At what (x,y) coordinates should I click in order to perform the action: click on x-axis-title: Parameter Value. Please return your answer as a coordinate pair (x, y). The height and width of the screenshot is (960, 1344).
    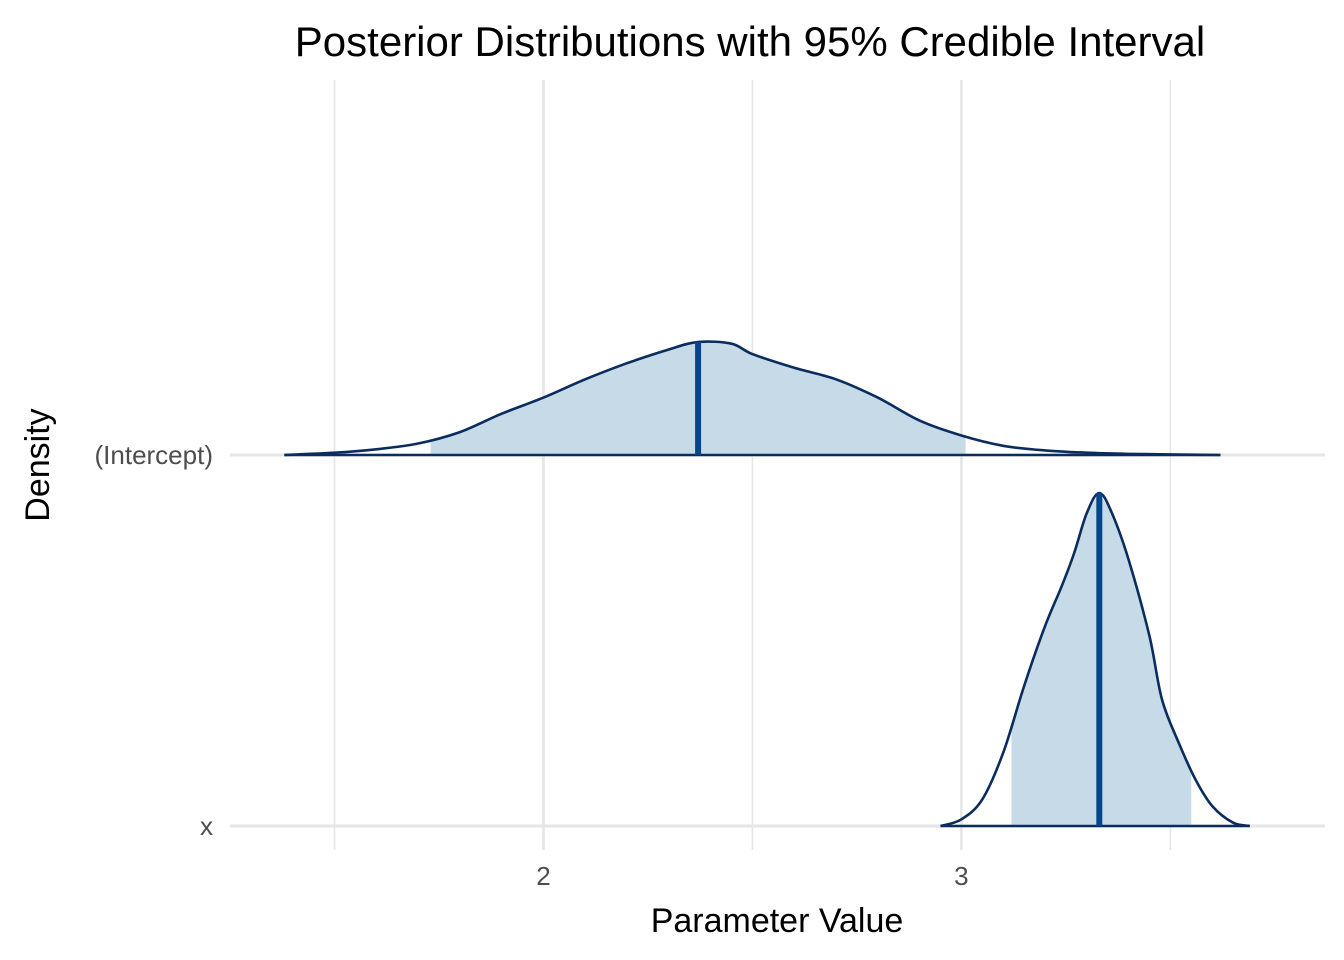
    Looking at the image, I should click on (777, 921).